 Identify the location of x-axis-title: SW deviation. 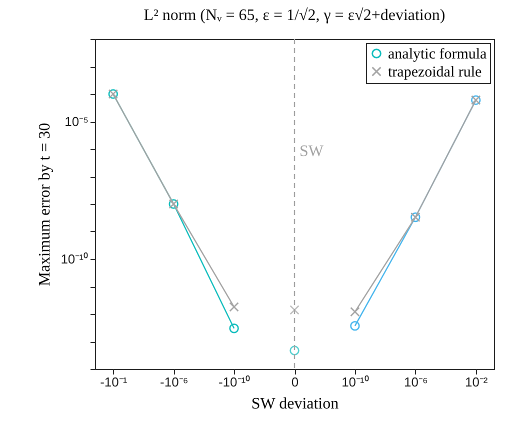
(295, 404).